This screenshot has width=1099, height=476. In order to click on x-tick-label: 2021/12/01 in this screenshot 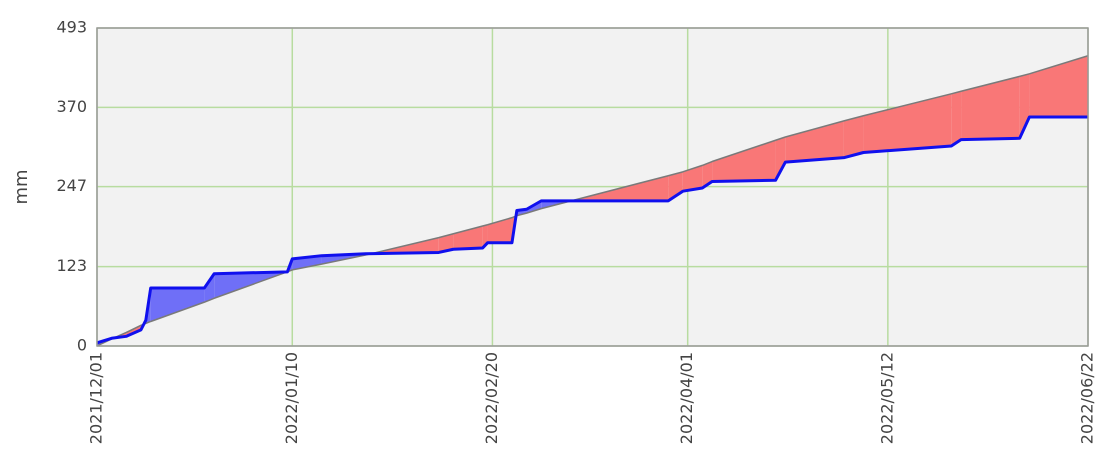, I will do `click(96, 398)`.